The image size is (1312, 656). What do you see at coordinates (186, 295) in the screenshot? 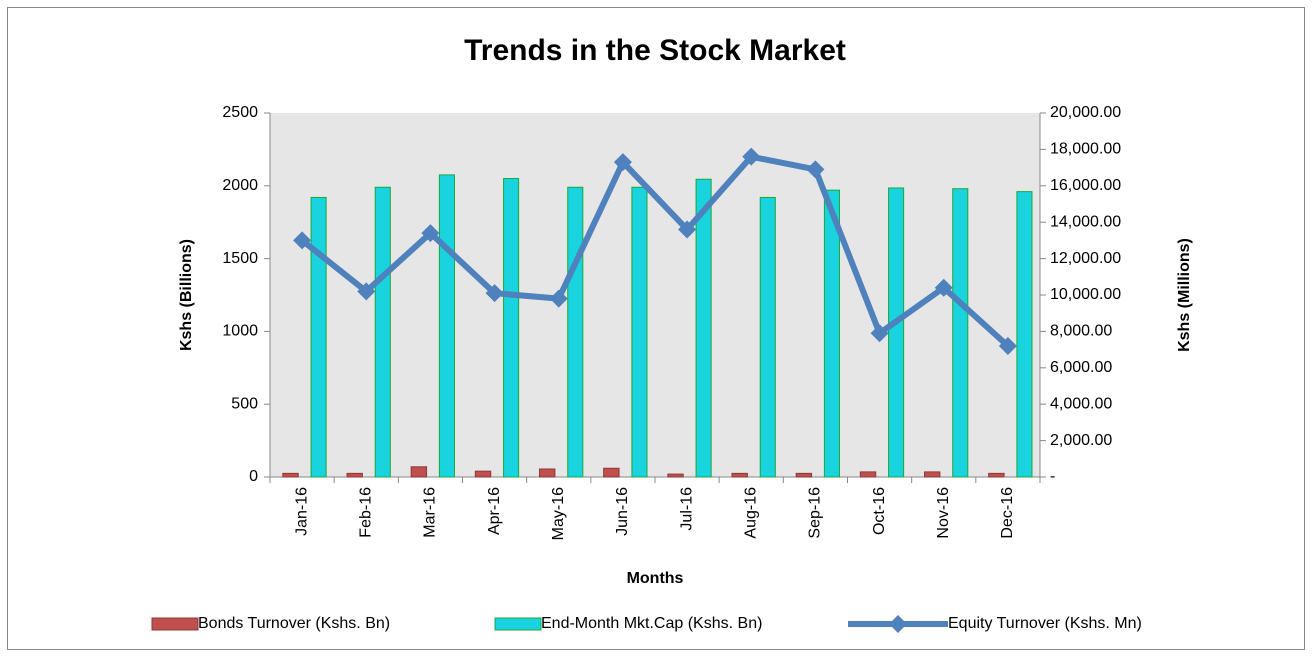
I see `y-axis-title: Kshs (Billions)` at bounding box center [186, 295].